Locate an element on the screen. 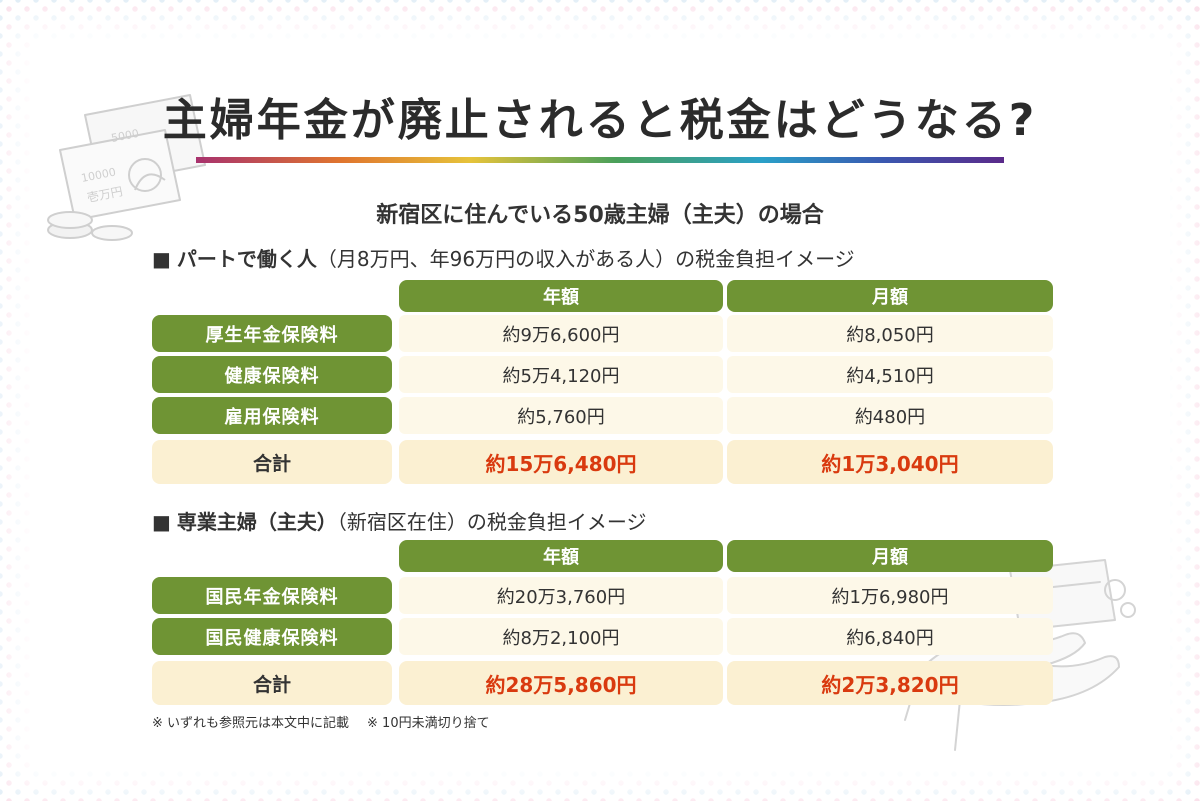  cell-annual: 約20万3,760円 is located at coordinates (561, 595).